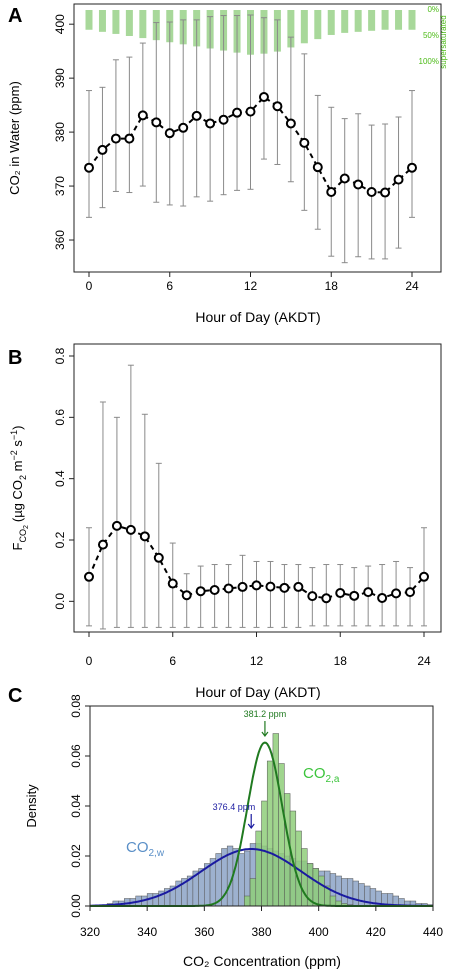 This screenshot has height=974, width=450. Describe the element at coordinates (262, 961) in the screenshot. I see `x-axis-label: CO₂ Concentration (ppm)` at that location.